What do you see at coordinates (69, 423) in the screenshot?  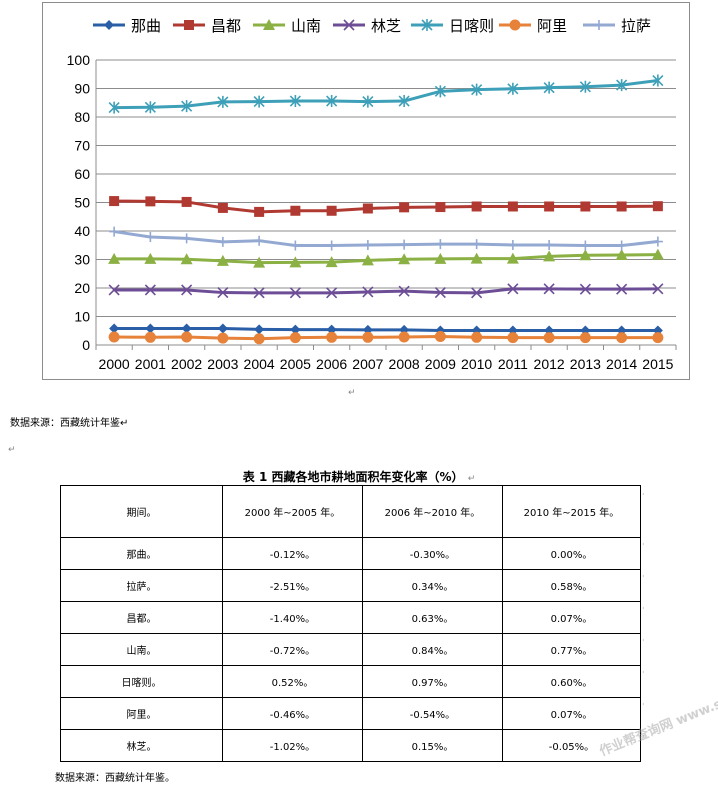 I see `chart-source-note: 数据来源：西藏统计年鉴↵` at bounding box center [69, 423].